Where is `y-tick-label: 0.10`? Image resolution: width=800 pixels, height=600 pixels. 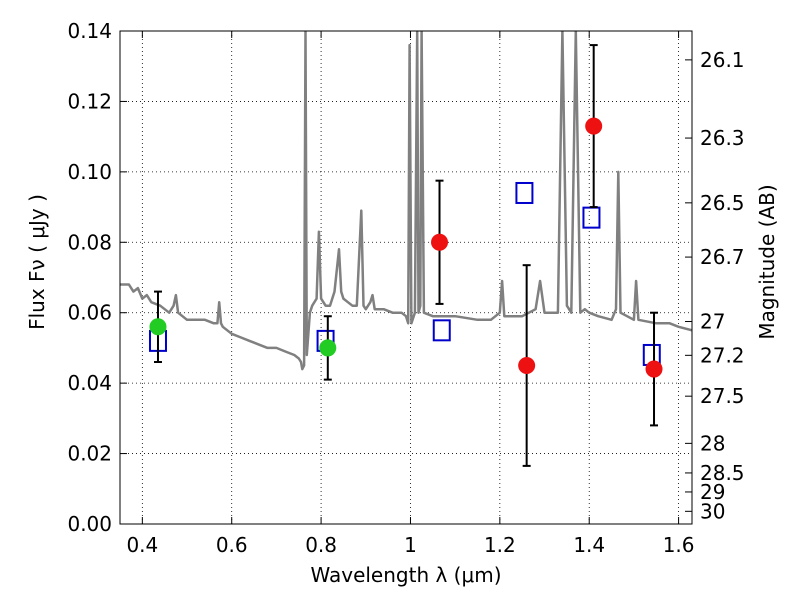
y-tick-label: 0.10 is located at coordinates (89, 172).